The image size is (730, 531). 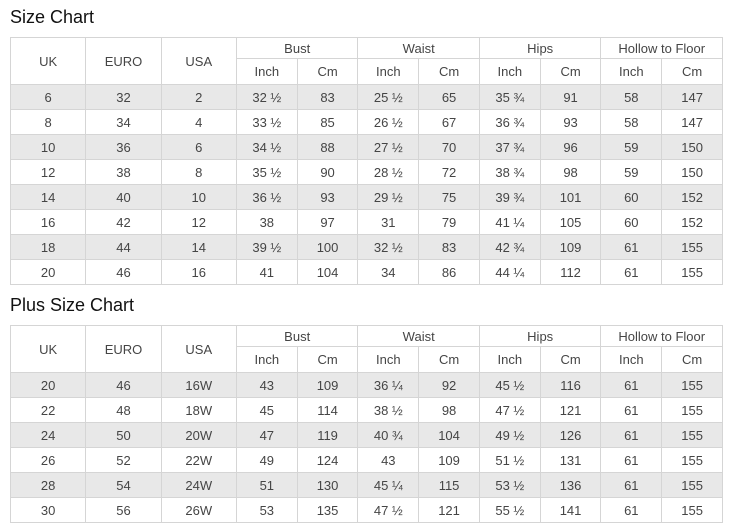 I want to click on table-cell: 88, so click(x=327, y=147).